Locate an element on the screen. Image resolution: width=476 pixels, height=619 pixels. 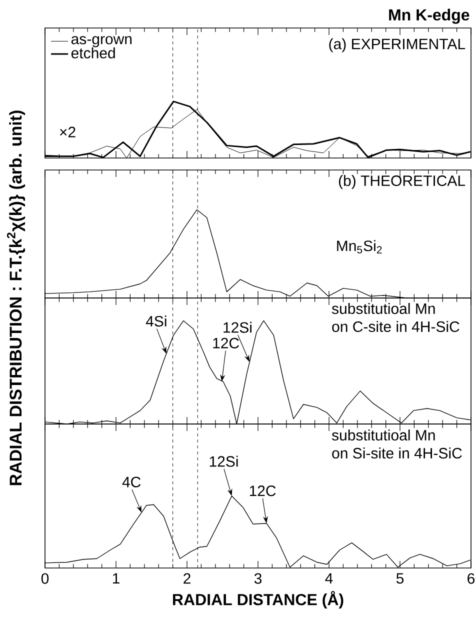
x-tick-label: 0 is located at coordinates (45, 578).